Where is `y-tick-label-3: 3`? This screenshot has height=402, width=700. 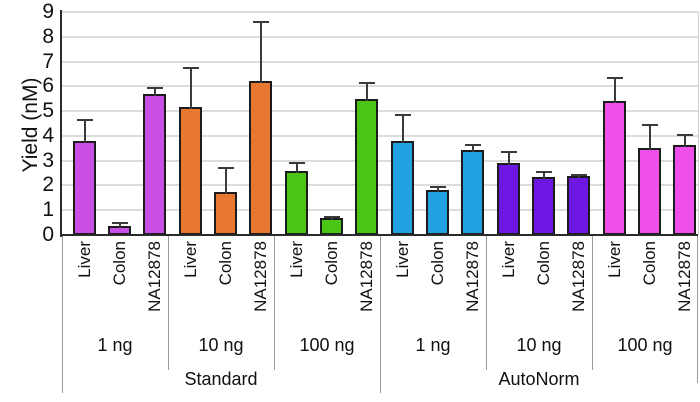
y-tick-label-3: 3 is located at coordinates (48, 160).